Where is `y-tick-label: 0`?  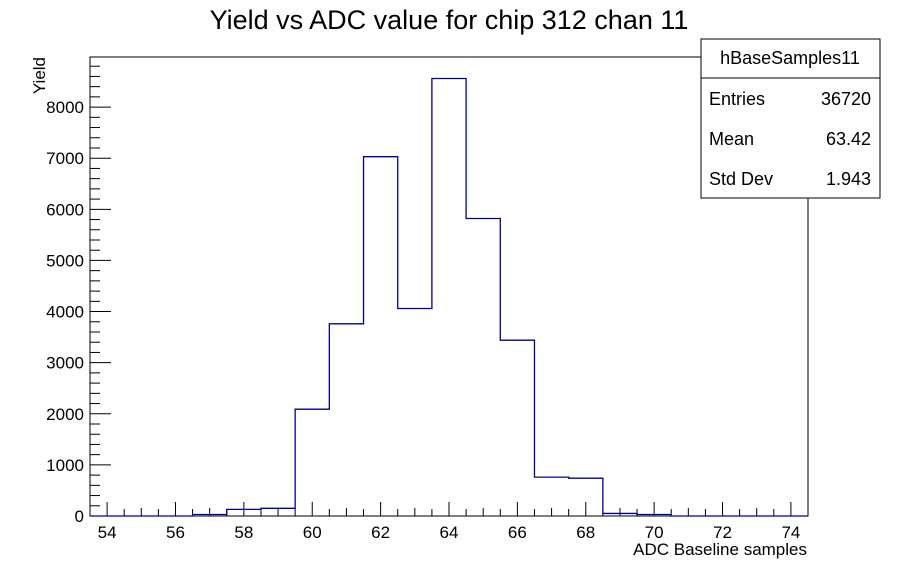
y-tick-label: 0 is located at coordinates (79, 516).